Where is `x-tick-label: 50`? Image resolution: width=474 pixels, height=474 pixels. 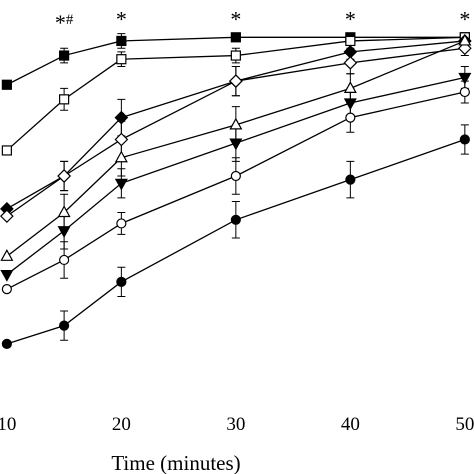
x-tick-label: 50 is located at coordinates (464, 424).